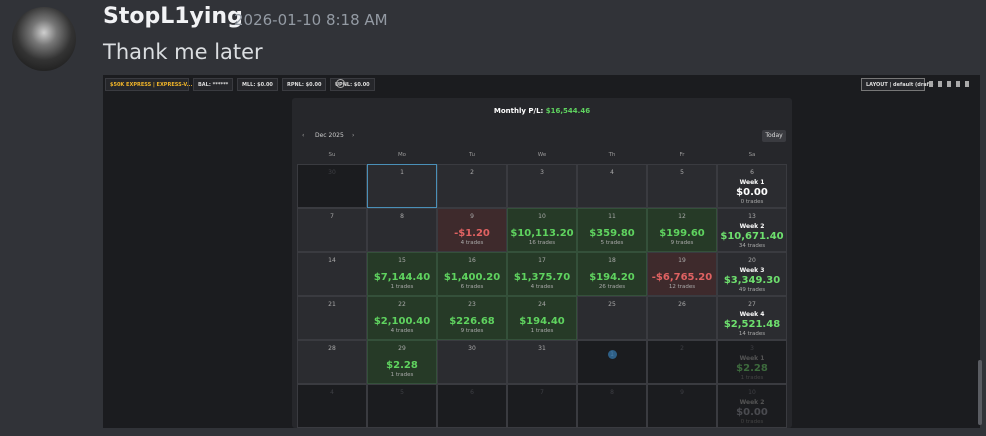 Image resolution: width=986 pixels, height=436 pixels. Describe the element at coordinates (44, 39) in the screenshot. I see `avatar` at that location.